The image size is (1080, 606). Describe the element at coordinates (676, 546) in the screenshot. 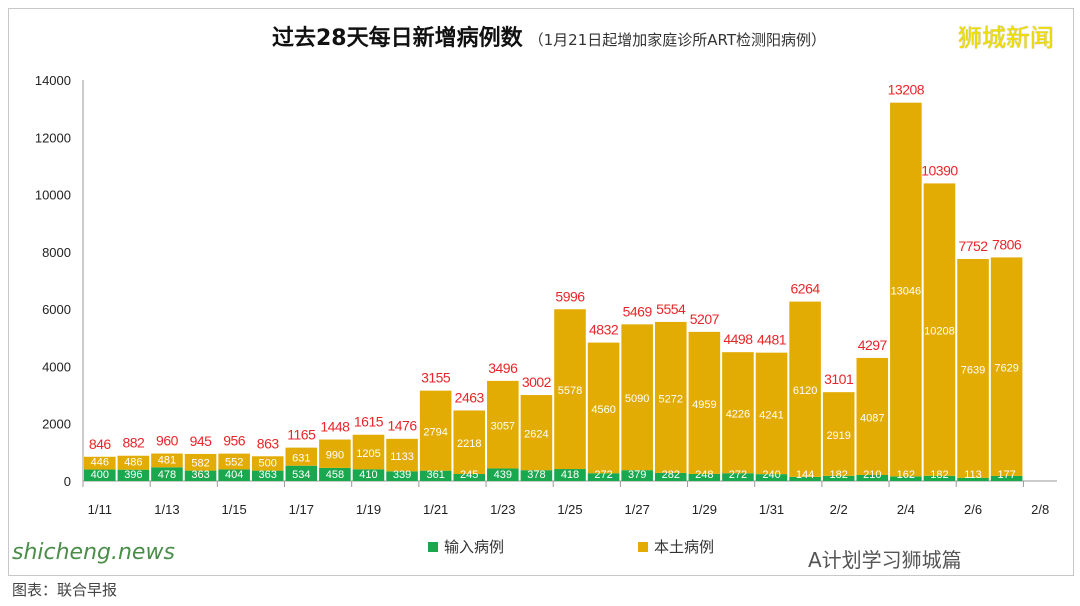

I see `legend-local: 本土病例` at that location.